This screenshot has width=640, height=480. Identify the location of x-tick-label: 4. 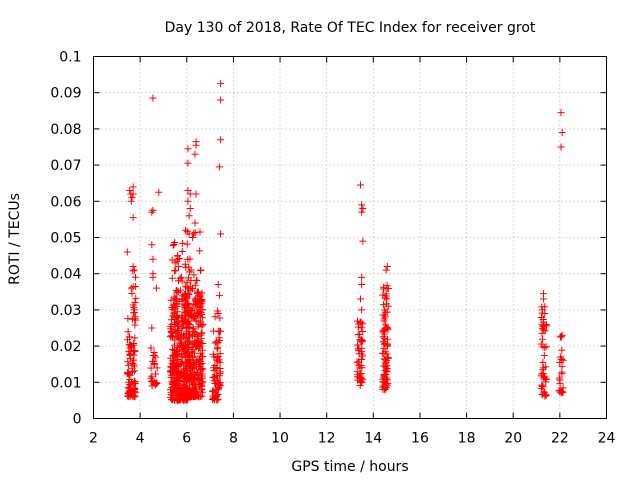
(140, 439).